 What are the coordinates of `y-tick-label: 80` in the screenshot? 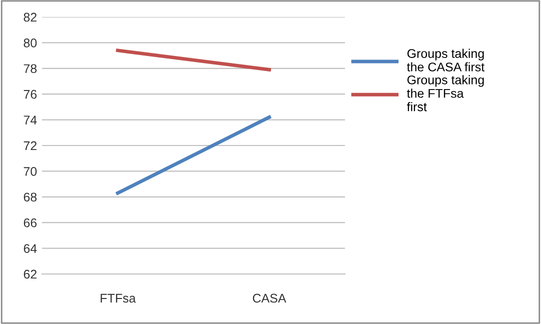 It's located at (30, 43).